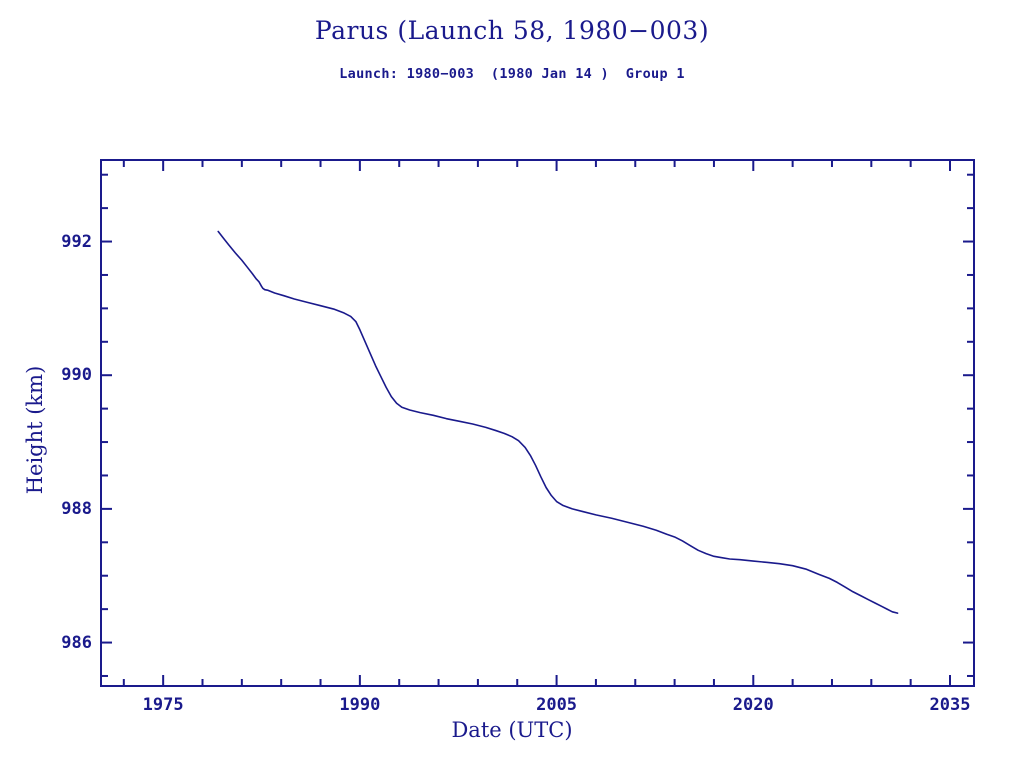  I want to click on x-axis-title: Date (UTC), so click(512, 730).